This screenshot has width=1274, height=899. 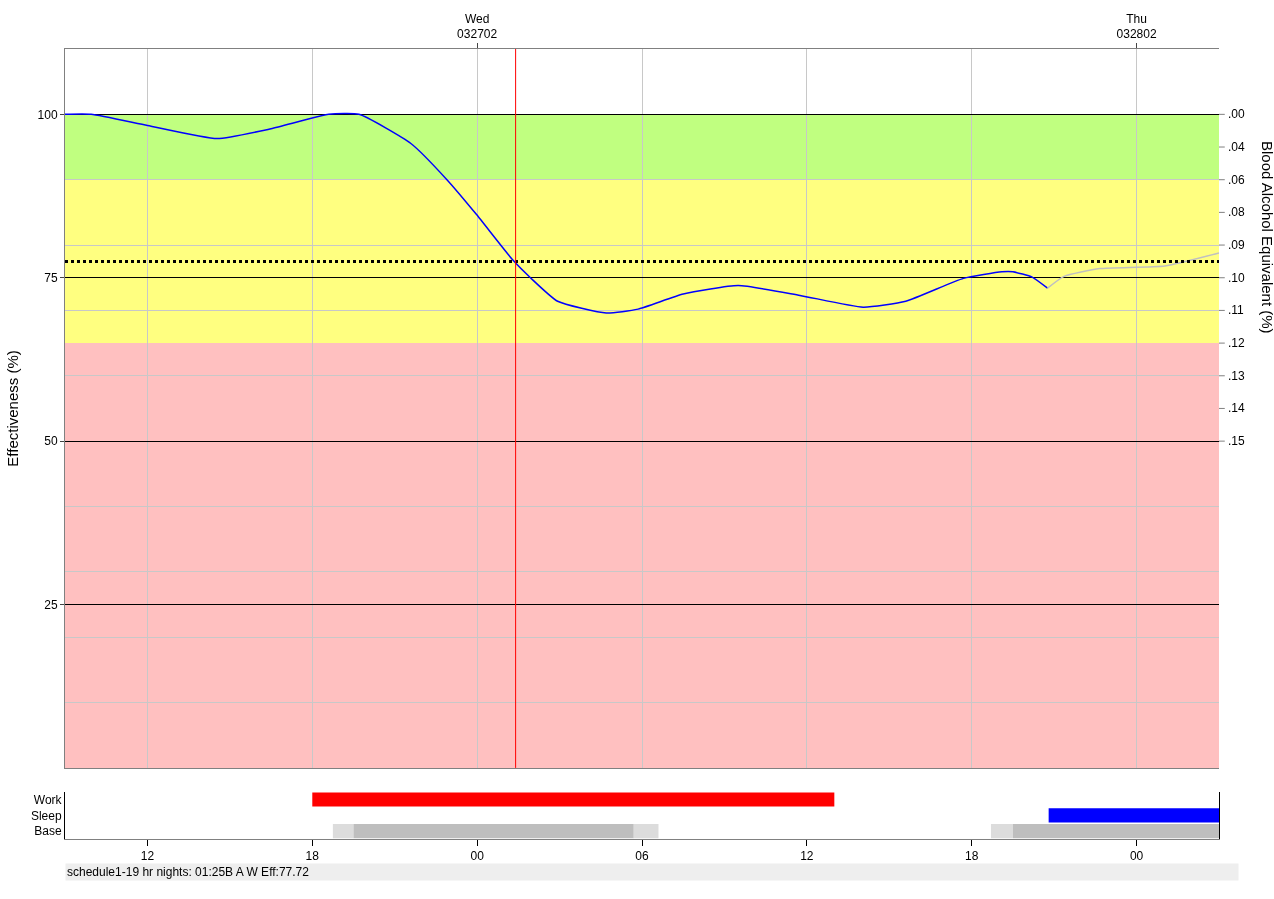 I want to click on text: schedule1-19 hr nights: 01:25B A W Eff:77.72, so click(x=188, y=872).